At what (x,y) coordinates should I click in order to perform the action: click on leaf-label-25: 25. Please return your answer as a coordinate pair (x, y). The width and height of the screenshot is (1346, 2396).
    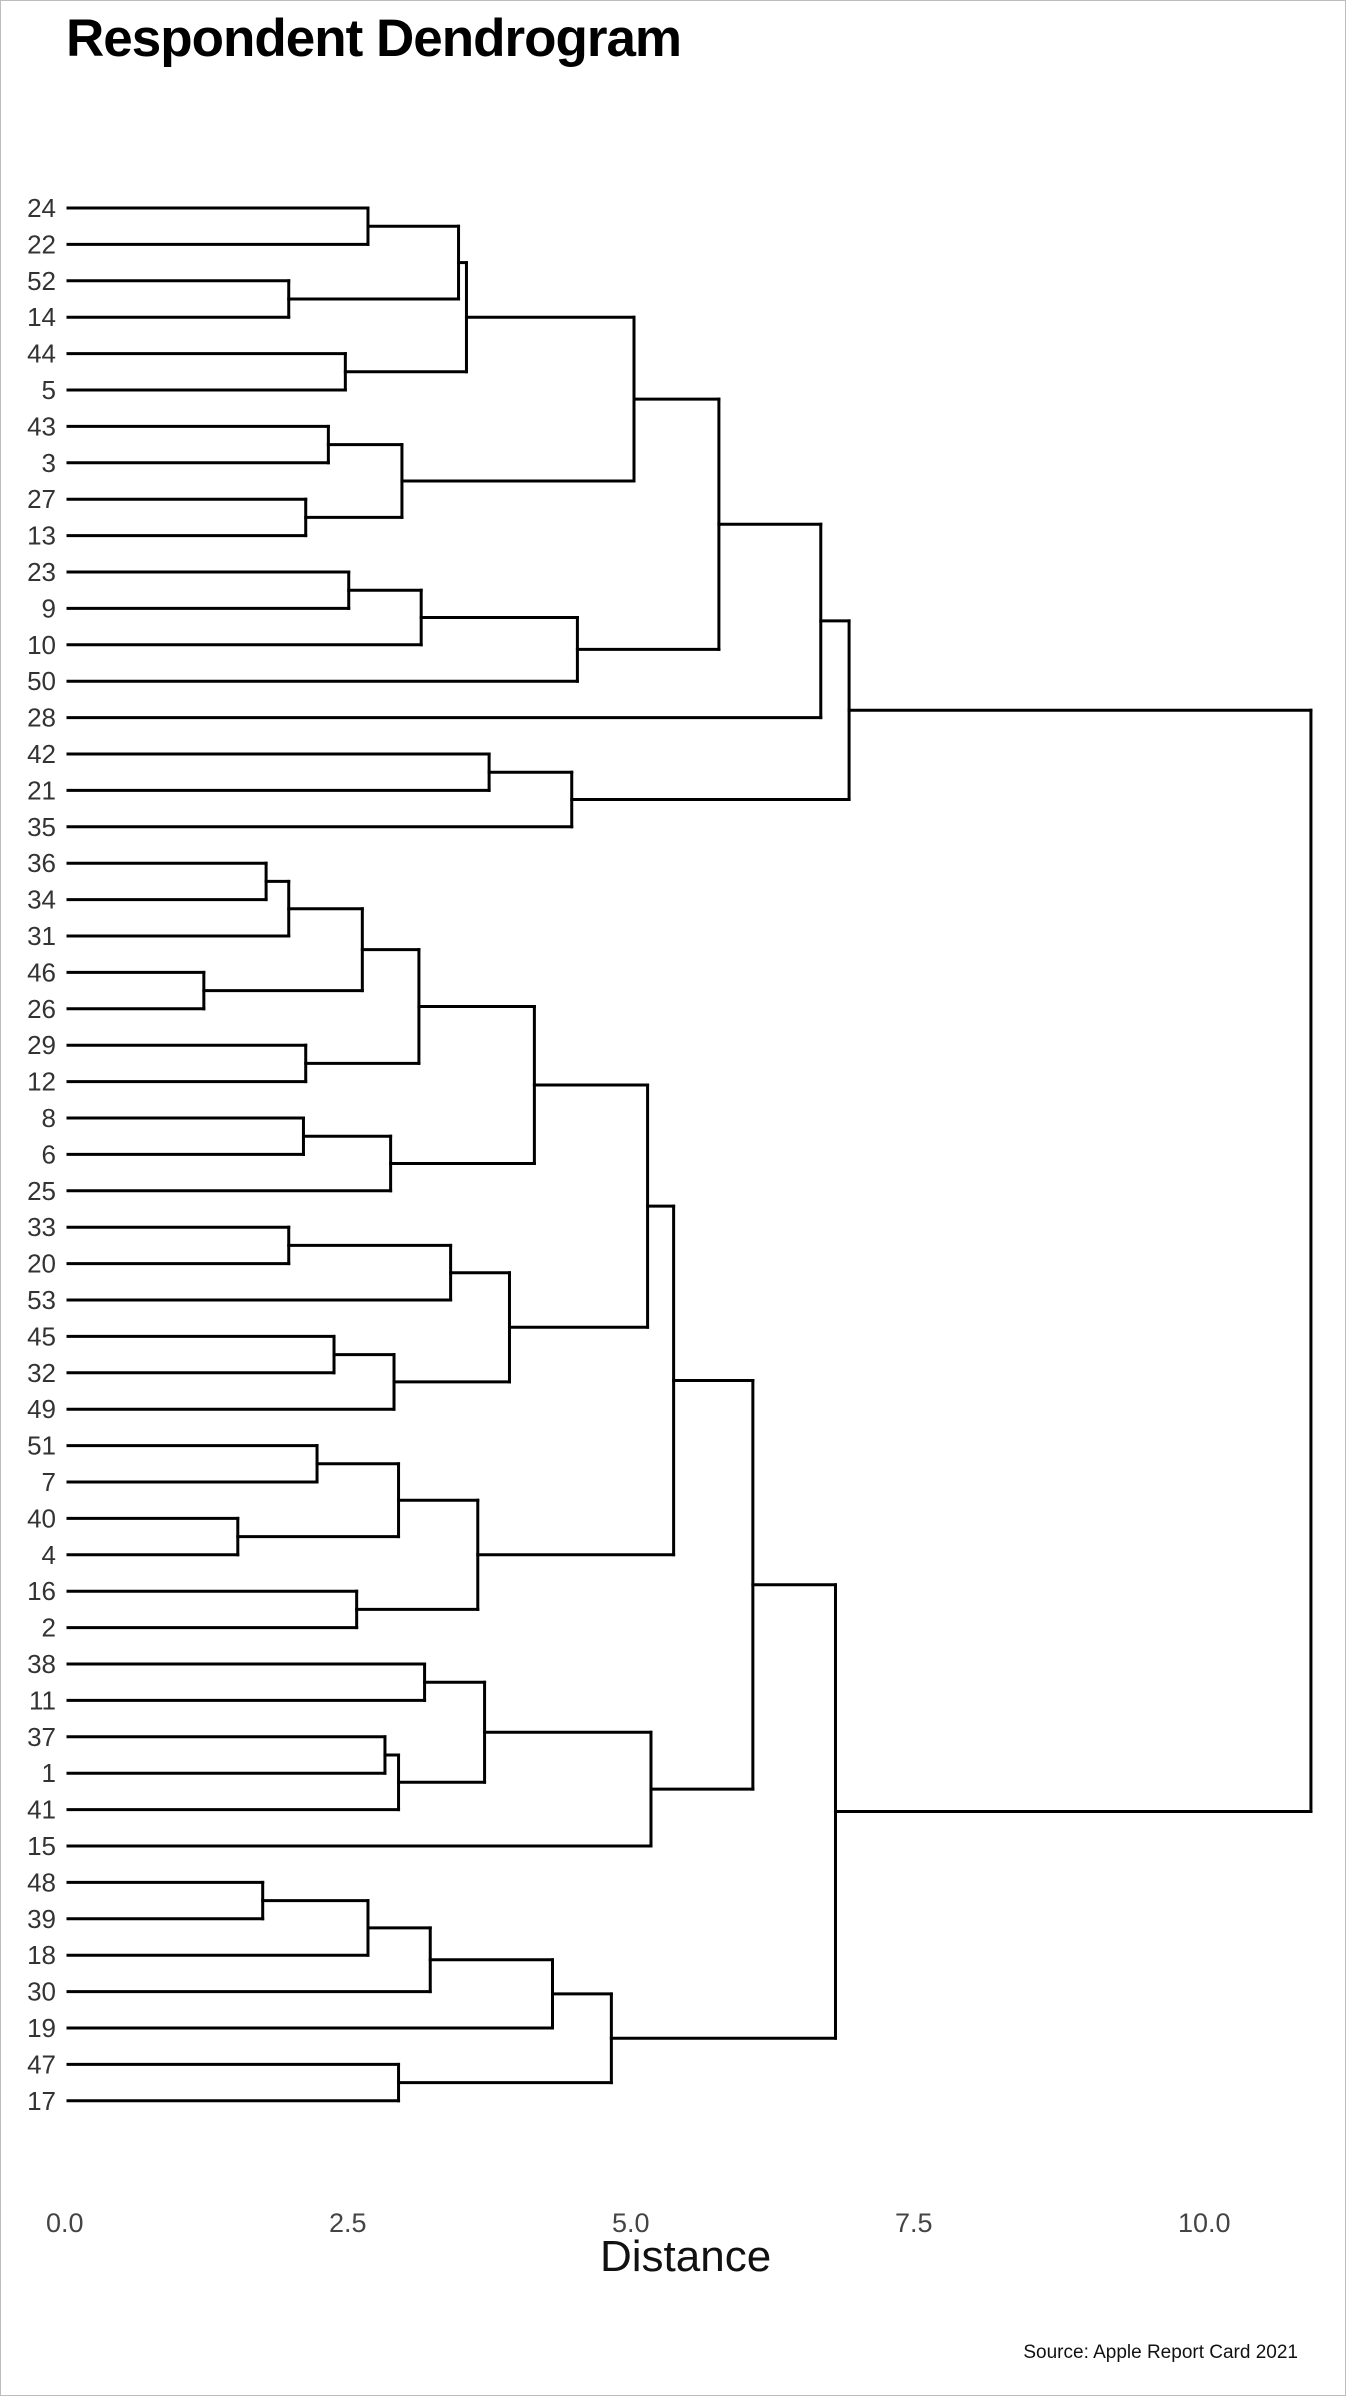
    Looking at the image, I should click on (41, 1191).